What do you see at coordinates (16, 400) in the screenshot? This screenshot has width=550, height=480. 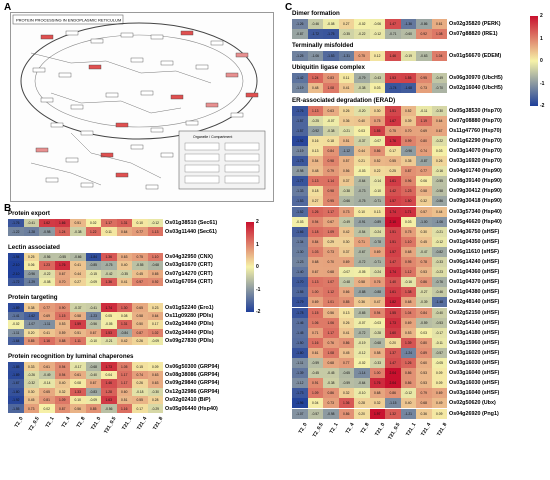 I see `heatmap-cell: -1.92` at bounding box center [16, 400].